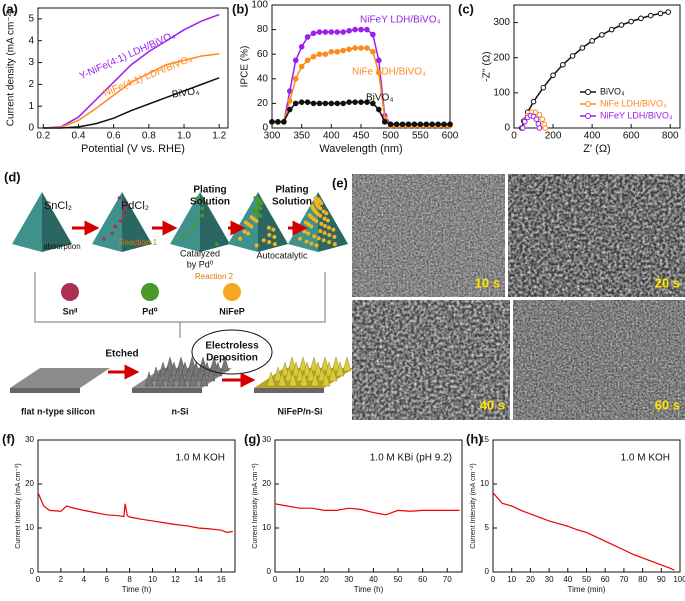  Describe the element at coordinates (84, 579) in the screenshot. I see `x-tick-label: 4` at that location.